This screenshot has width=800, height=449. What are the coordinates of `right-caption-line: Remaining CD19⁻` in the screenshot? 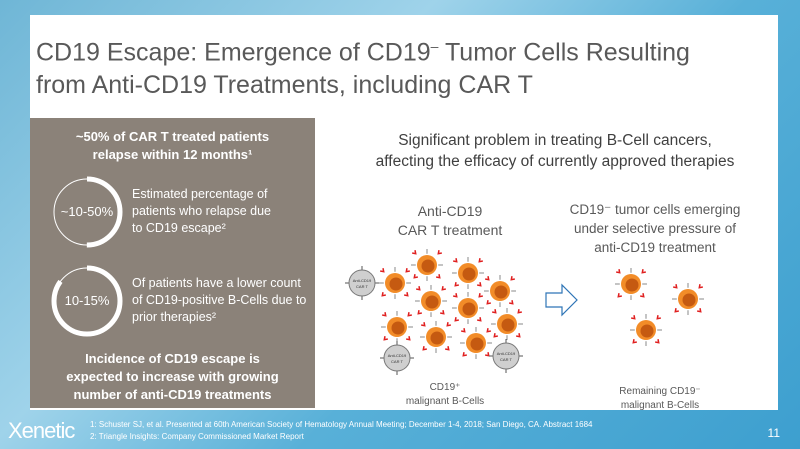 It's located at (660, 391).